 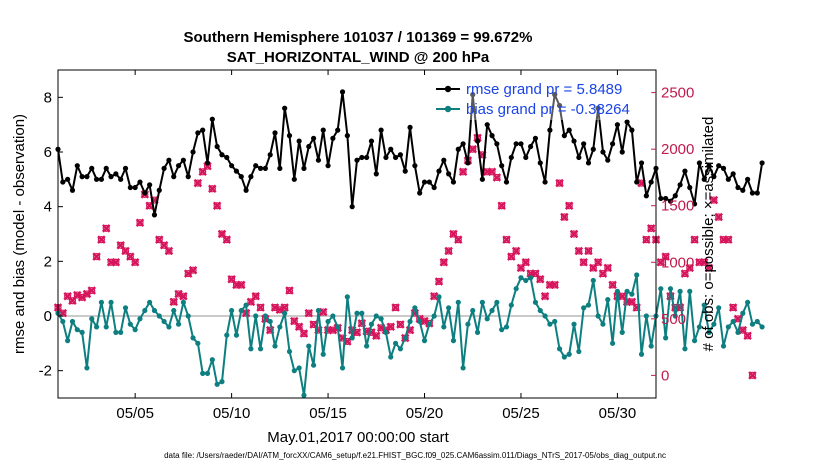 I want to click on y-tick-label-left: -2, so click(x=45, y=371).